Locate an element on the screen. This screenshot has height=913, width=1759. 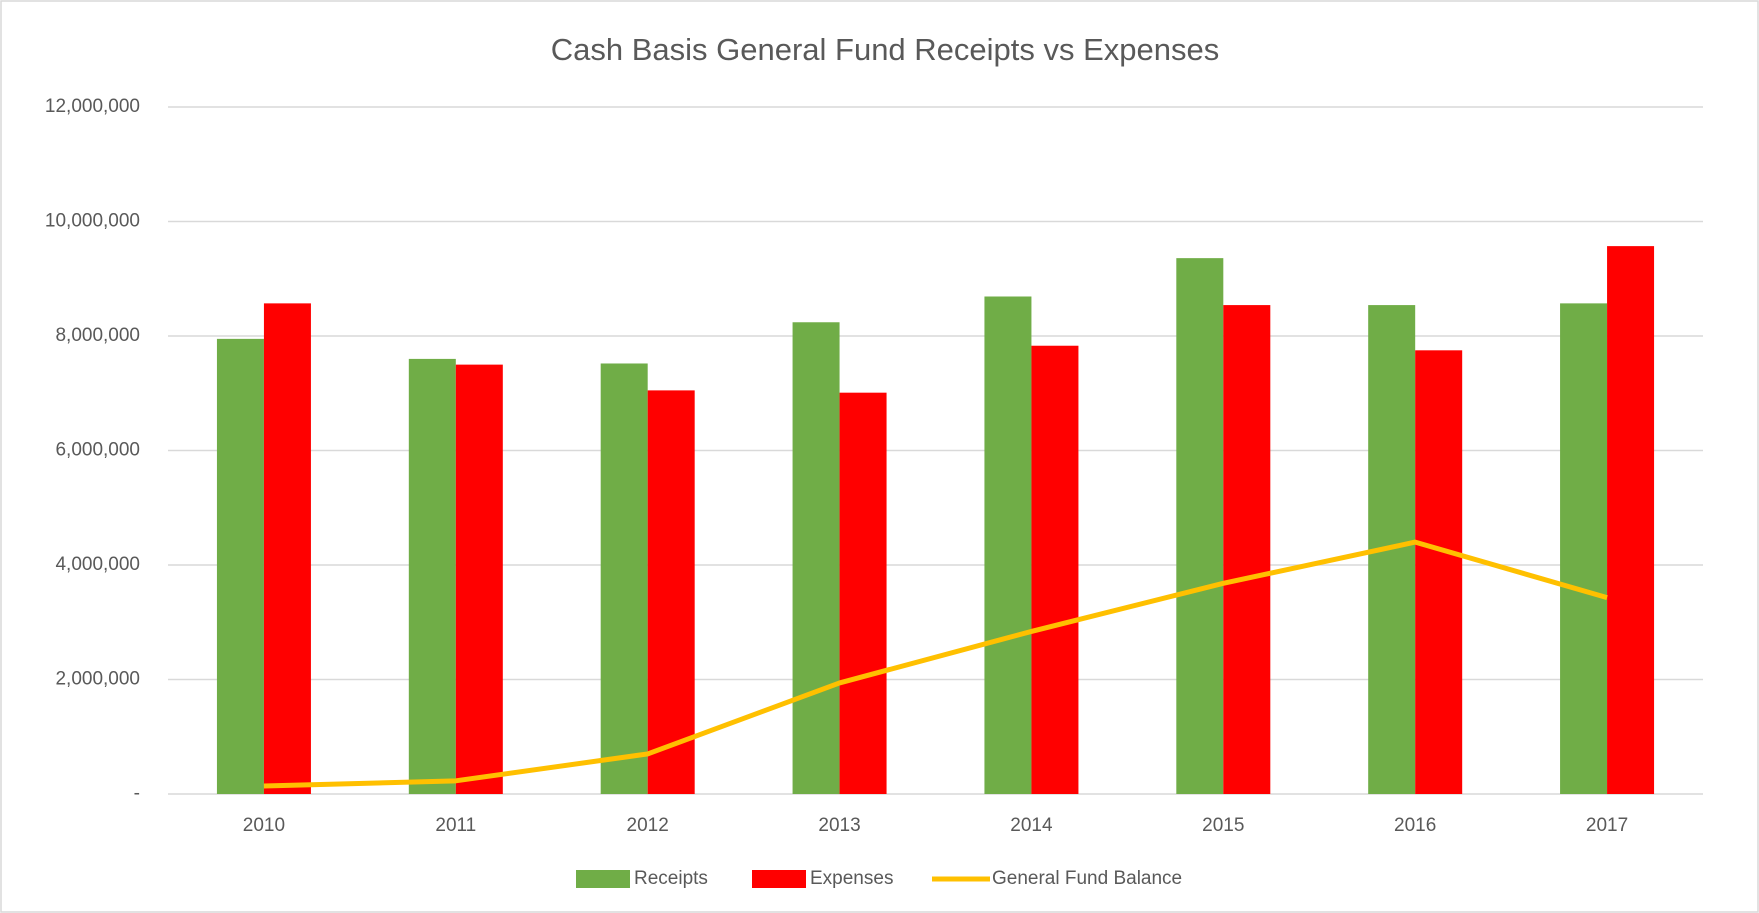
x-tick-label: 2013 is located at coordinates (839, 825).